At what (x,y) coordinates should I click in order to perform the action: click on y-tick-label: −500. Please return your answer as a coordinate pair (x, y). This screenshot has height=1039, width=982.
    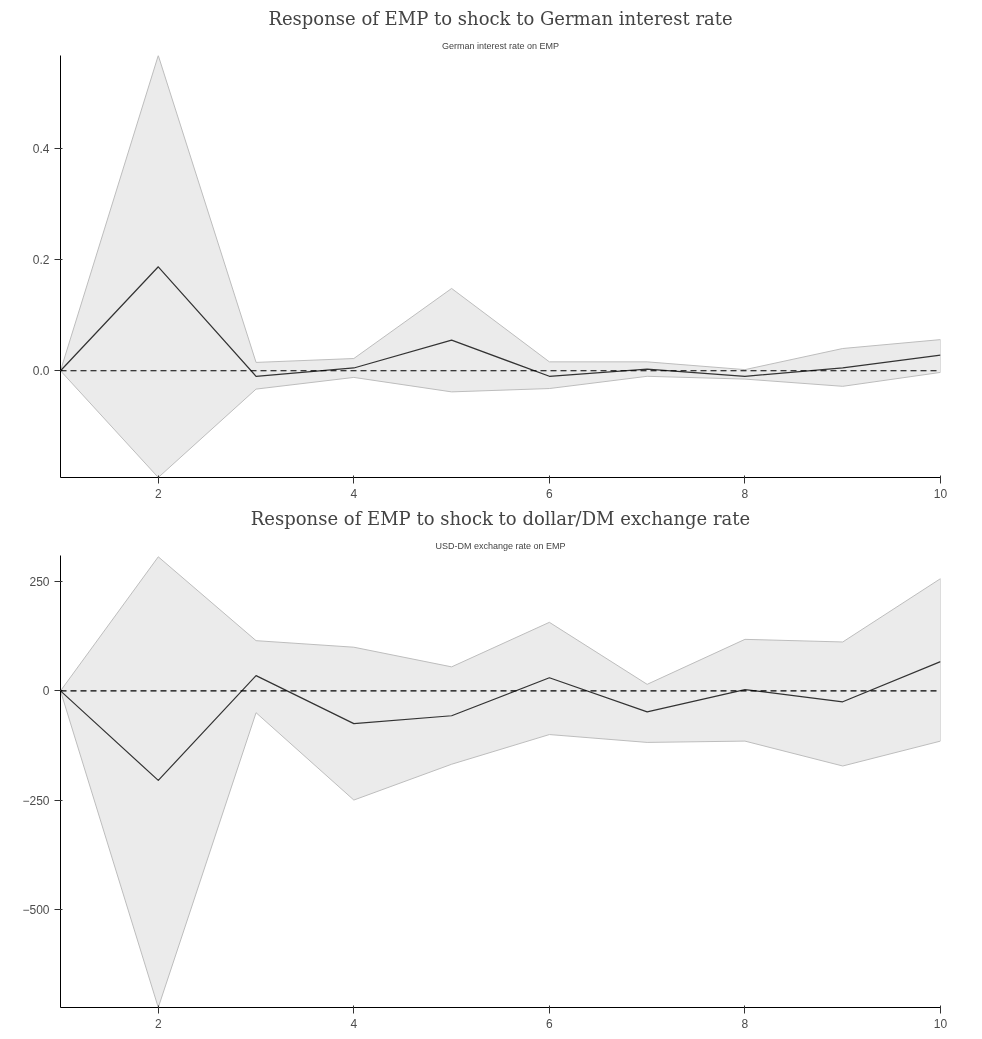
    Looking at the image, I should click on (36, 909).